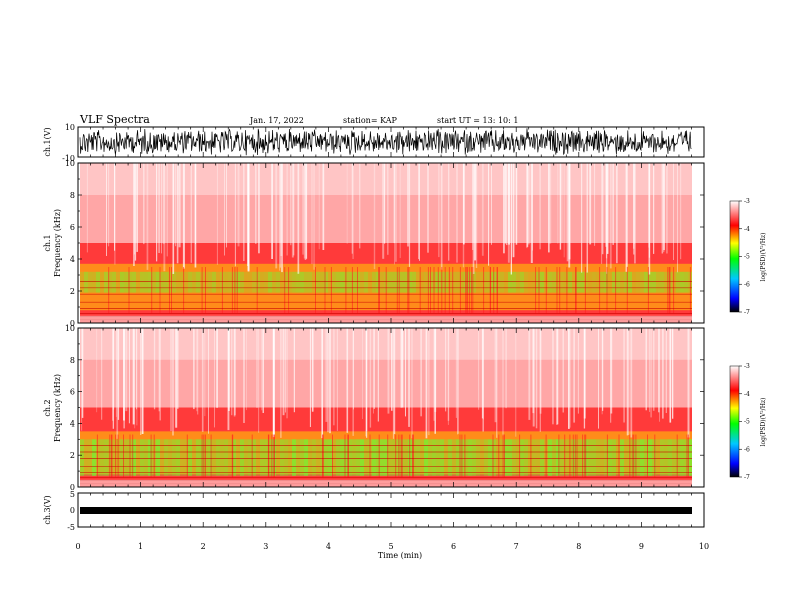  I want to click on y-tick-label: 8, so click(72, 360).